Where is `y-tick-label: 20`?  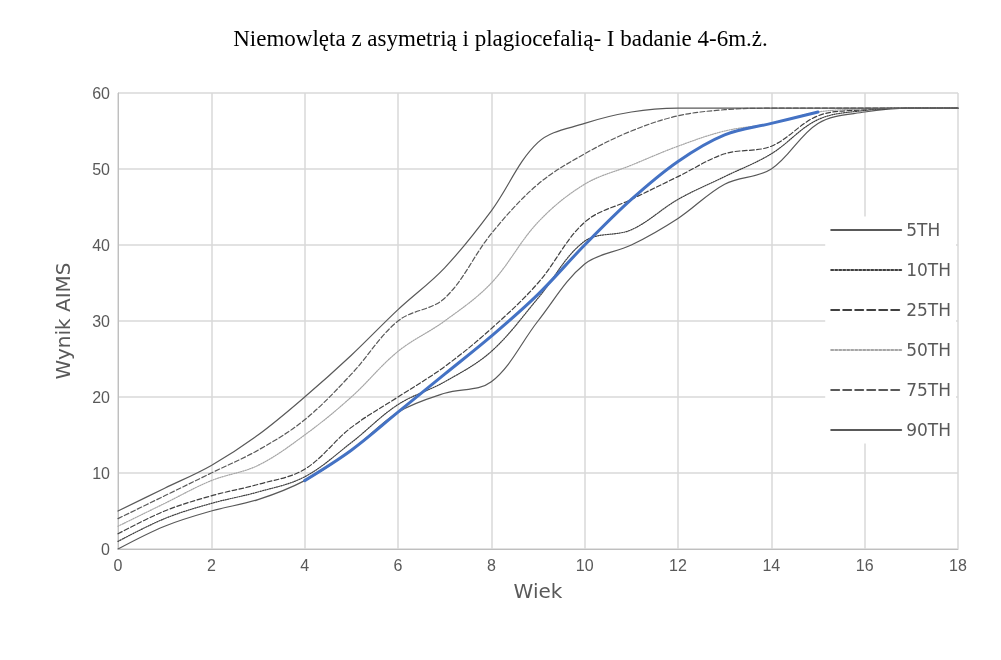
y-tick-label: 20 is located at coordinates (101, 397).